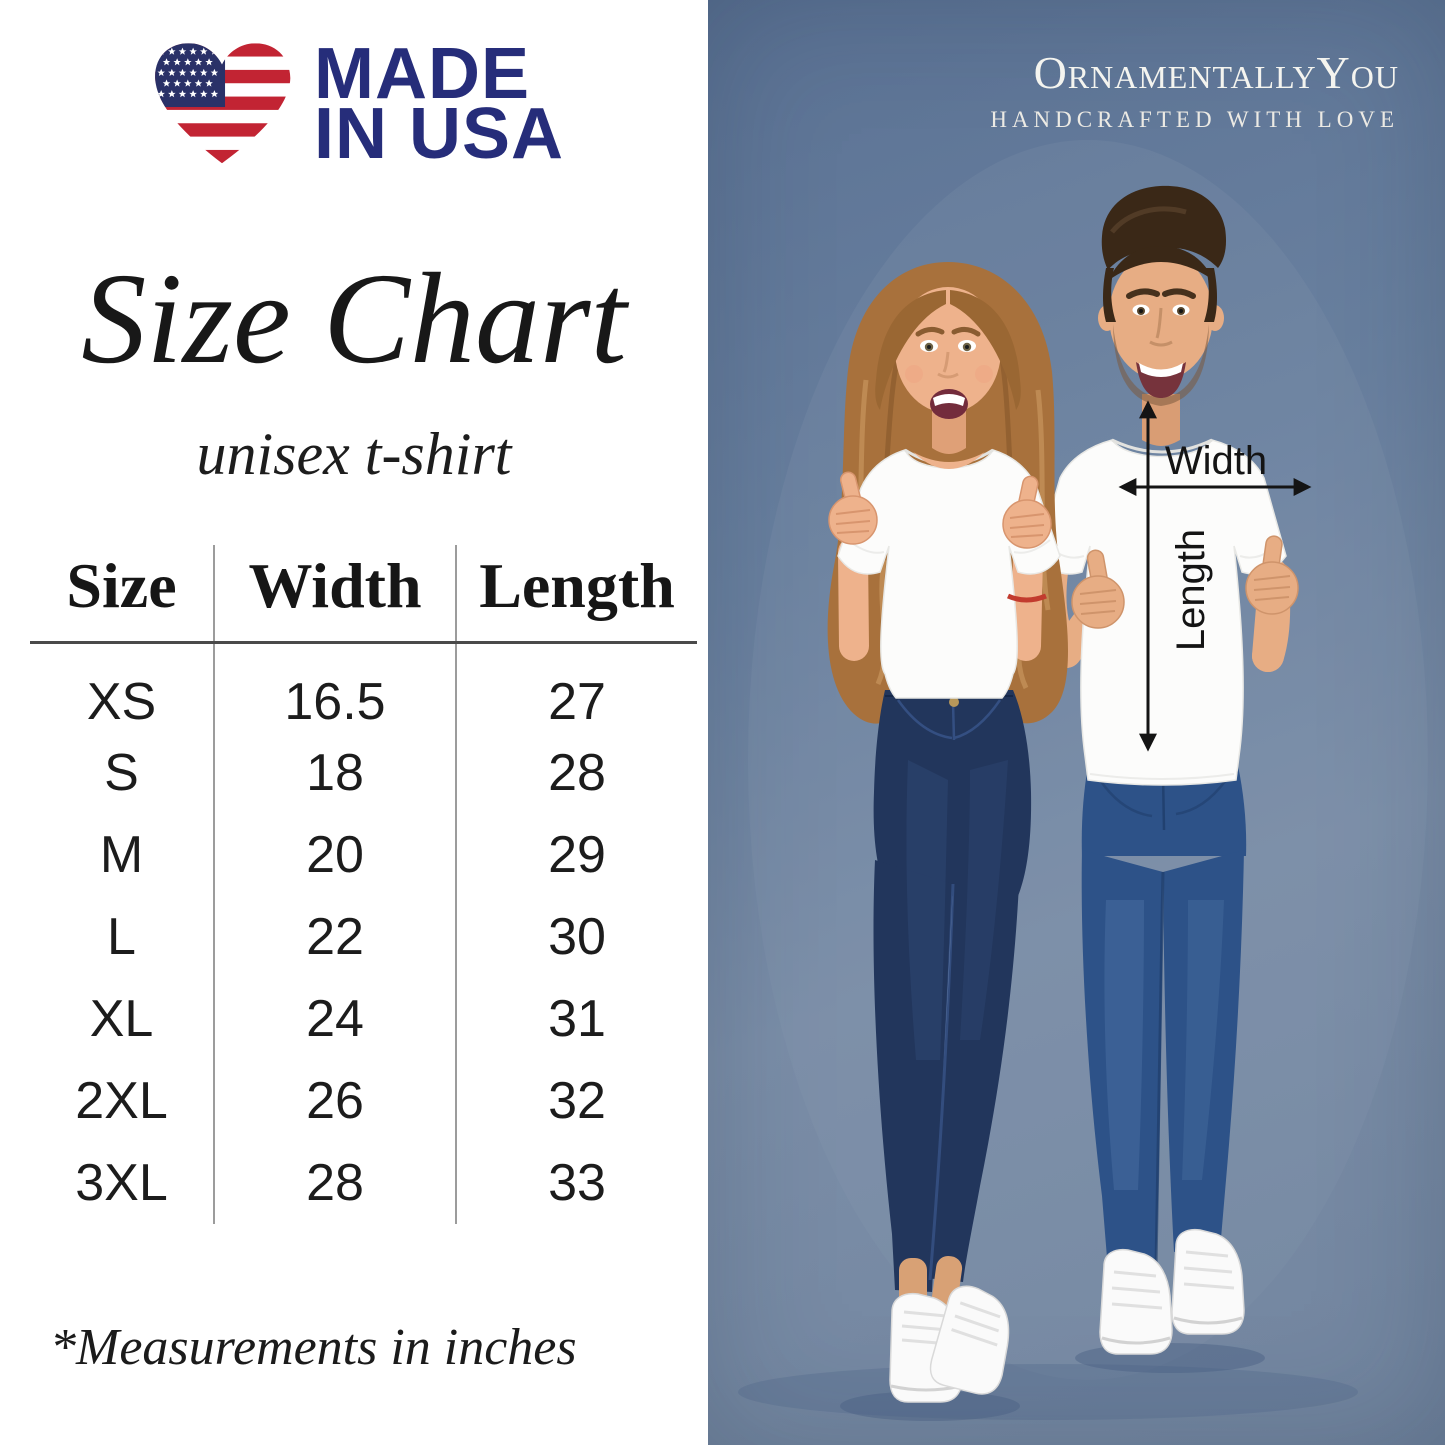 The image size is (1445, 1445). What do you see at coordinates (576, 1101) in the screenshot?
I see `cell-length: 32` at bounding box center [576, 1101].